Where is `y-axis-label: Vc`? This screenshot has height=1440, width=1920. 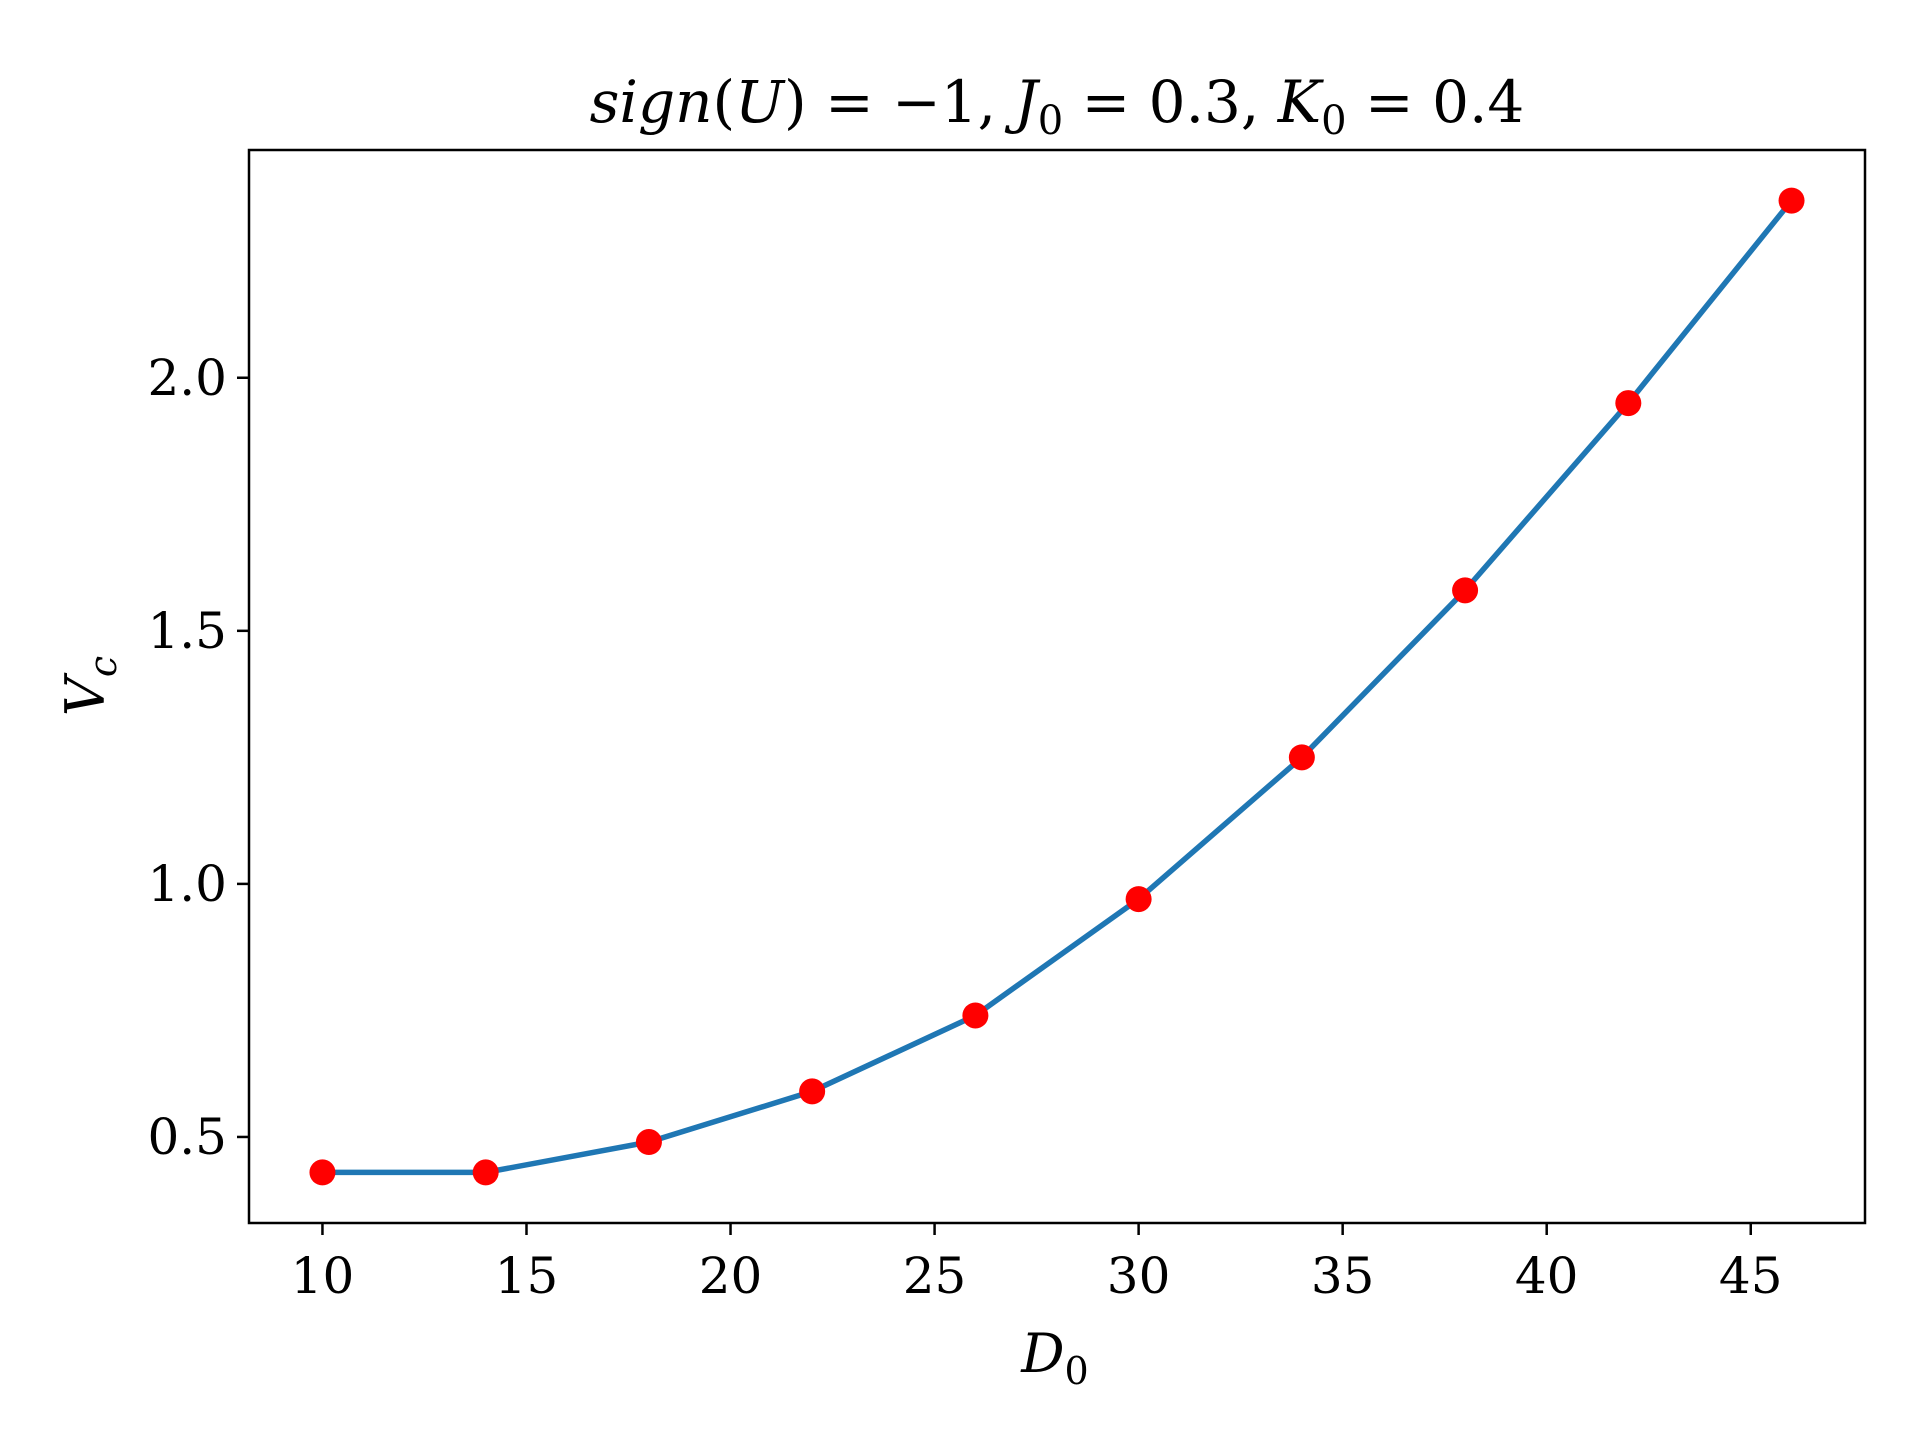 y-axis-label: Vc is located at coordinates (89, 686).